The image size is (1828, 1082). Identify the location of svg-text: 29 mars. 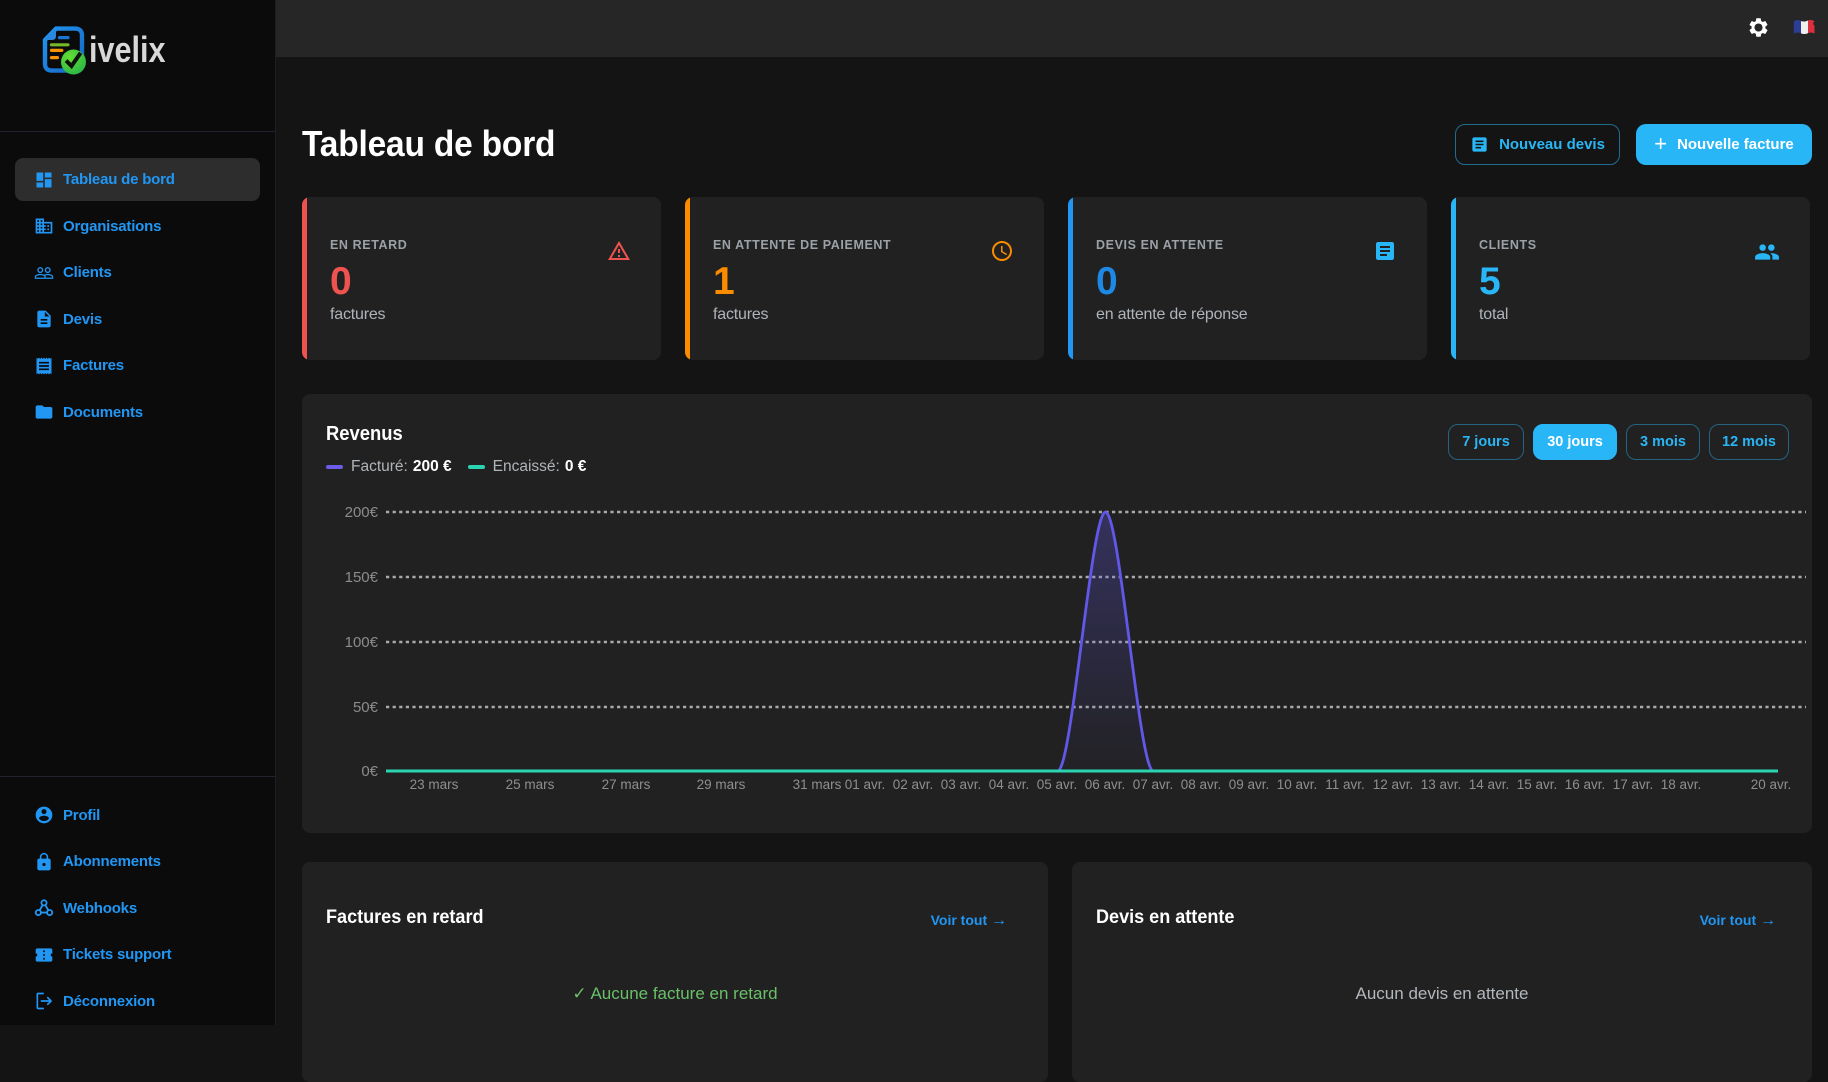
(721, 784).